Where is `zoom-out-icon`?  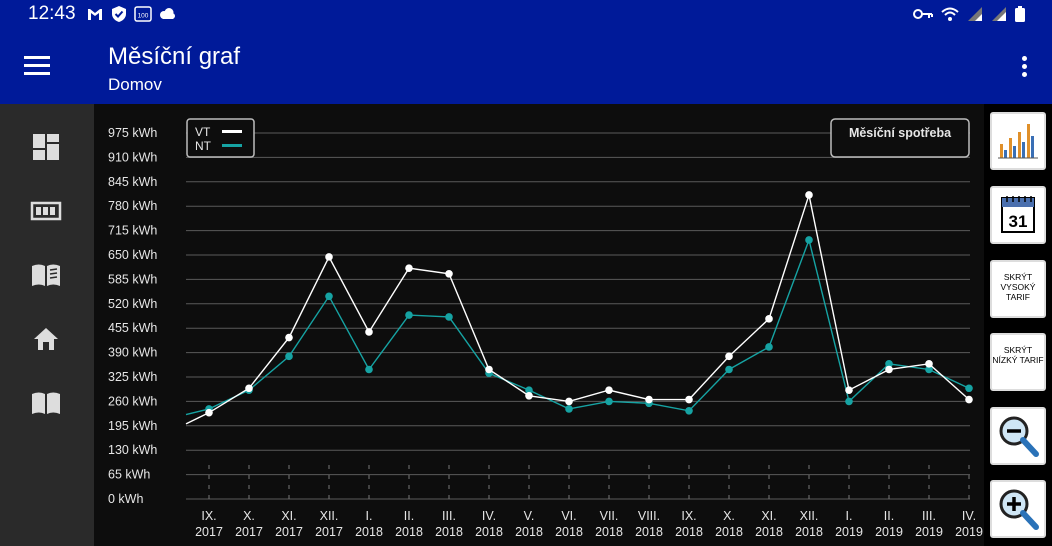 zoom-out-icon is located at coordinates (1019, 436).